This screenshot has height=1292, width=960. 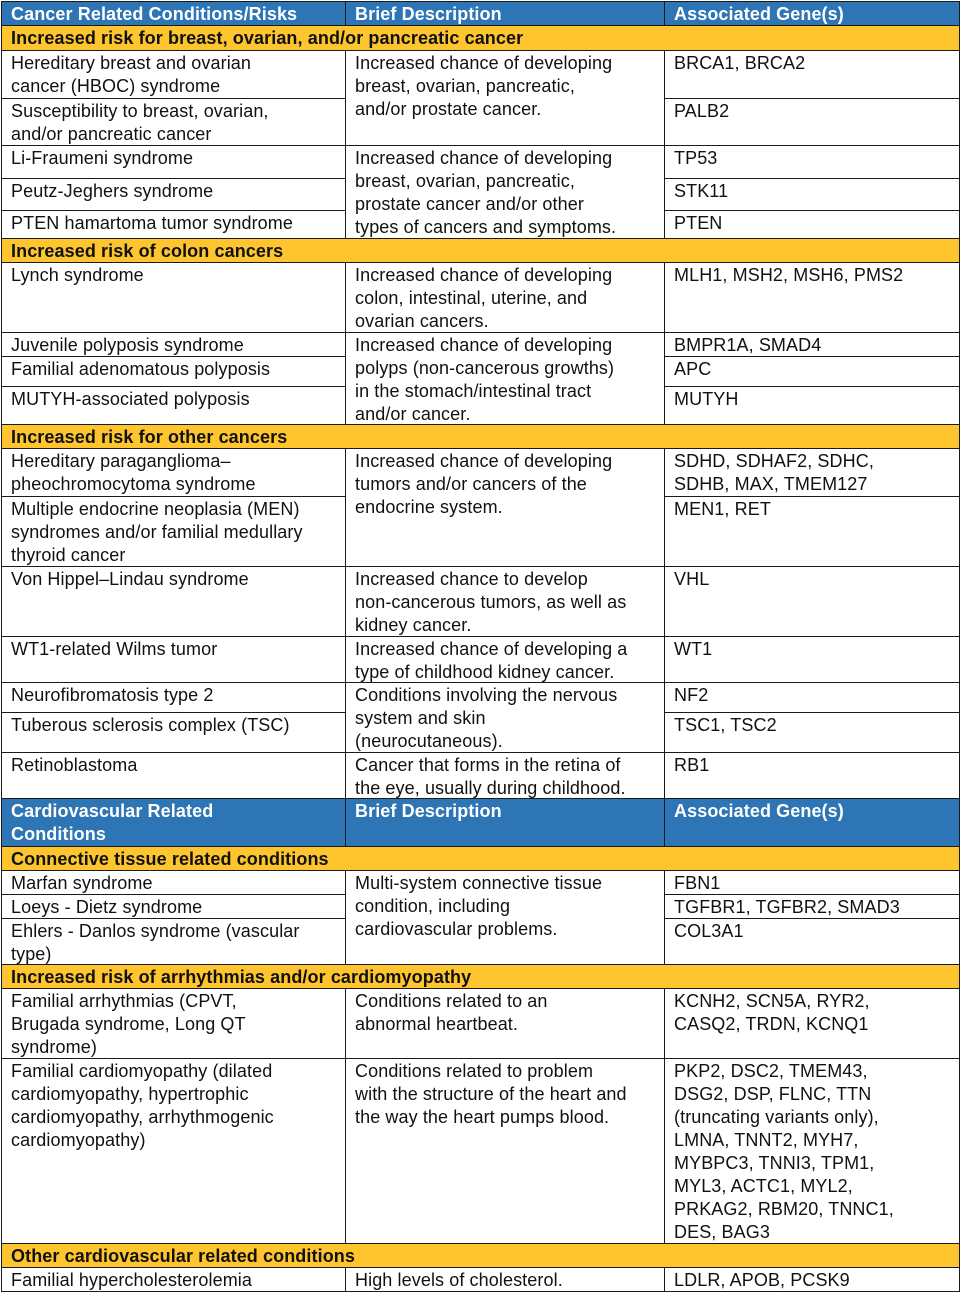 I want to click on gene-cell: MEN1, RET, so click(x=812, y=531).